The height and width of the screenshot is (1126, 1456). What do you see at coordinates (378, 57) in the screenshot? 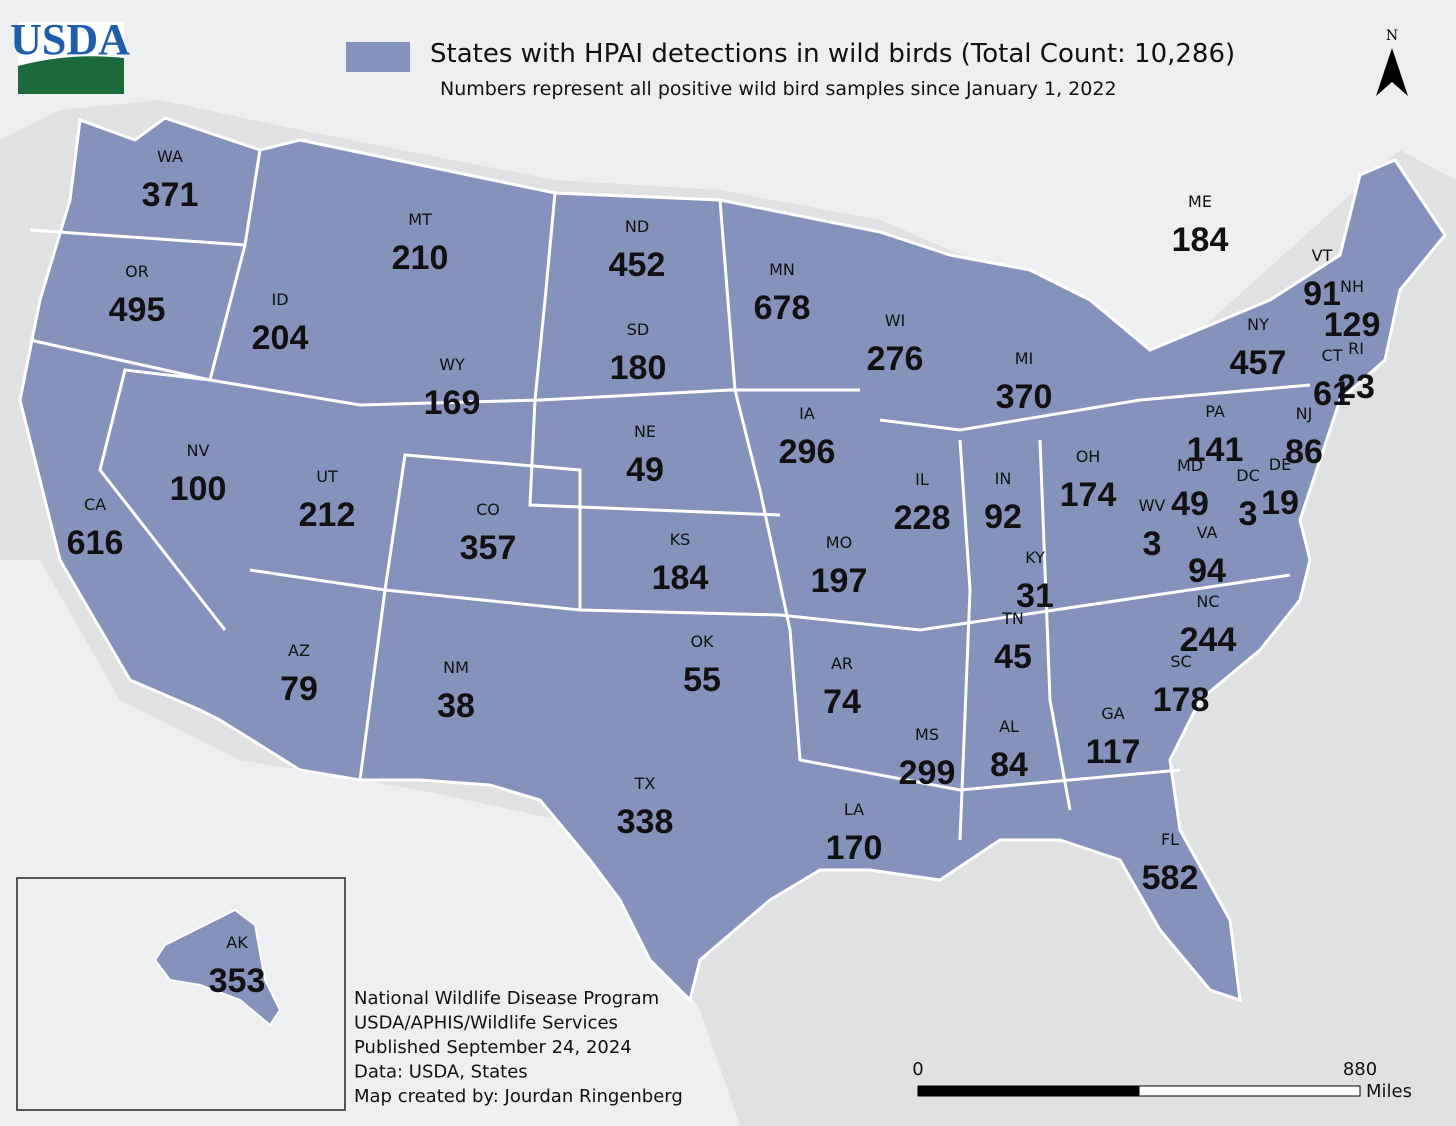
I see `legend-swatch` at bounding box center [378, 57].